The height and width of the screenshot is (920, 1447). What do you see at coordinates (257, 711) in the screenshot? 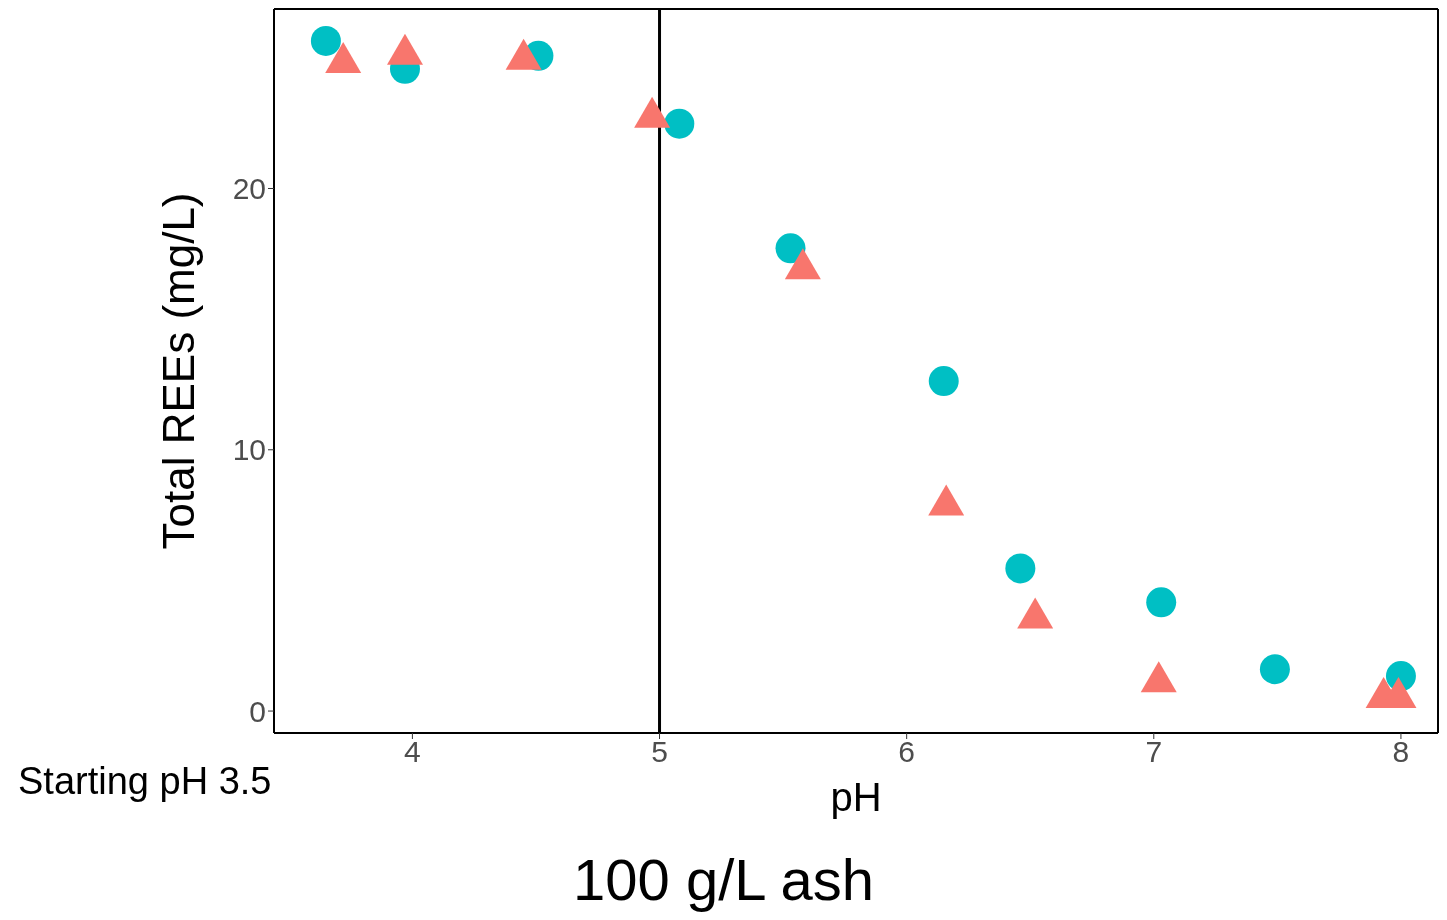
I see `y-tick-label: 0` at bounding box center [257, 711].